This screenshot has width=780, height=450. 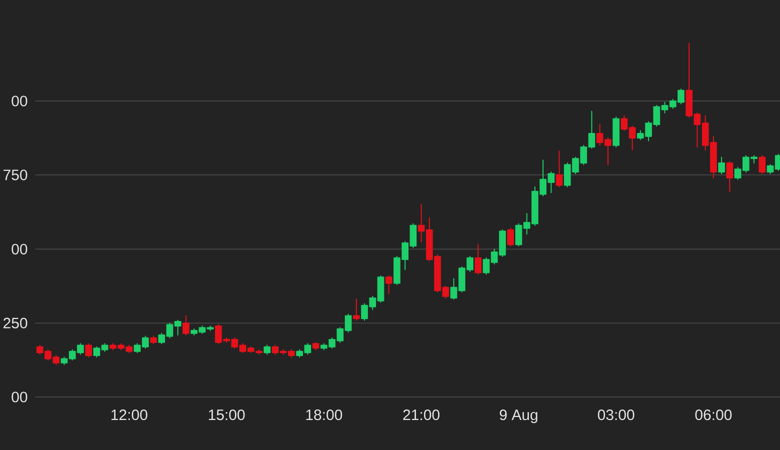 I want to click on x-tick-label: 12:00, so click(x=130, y=415).